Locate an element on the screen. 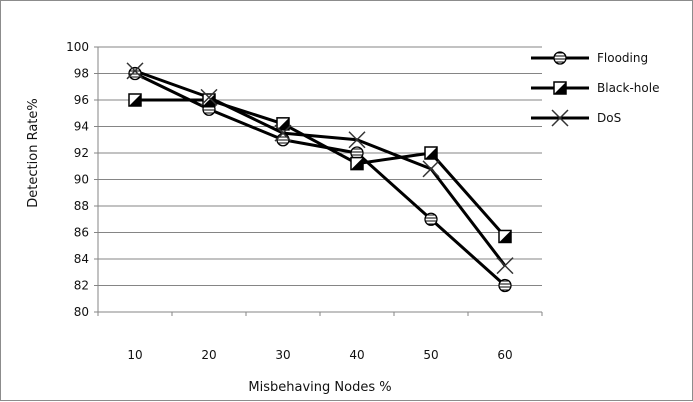 This screenshot has width=693, height=402. legend-marker-black-hole is located at coordinates (560, 88).